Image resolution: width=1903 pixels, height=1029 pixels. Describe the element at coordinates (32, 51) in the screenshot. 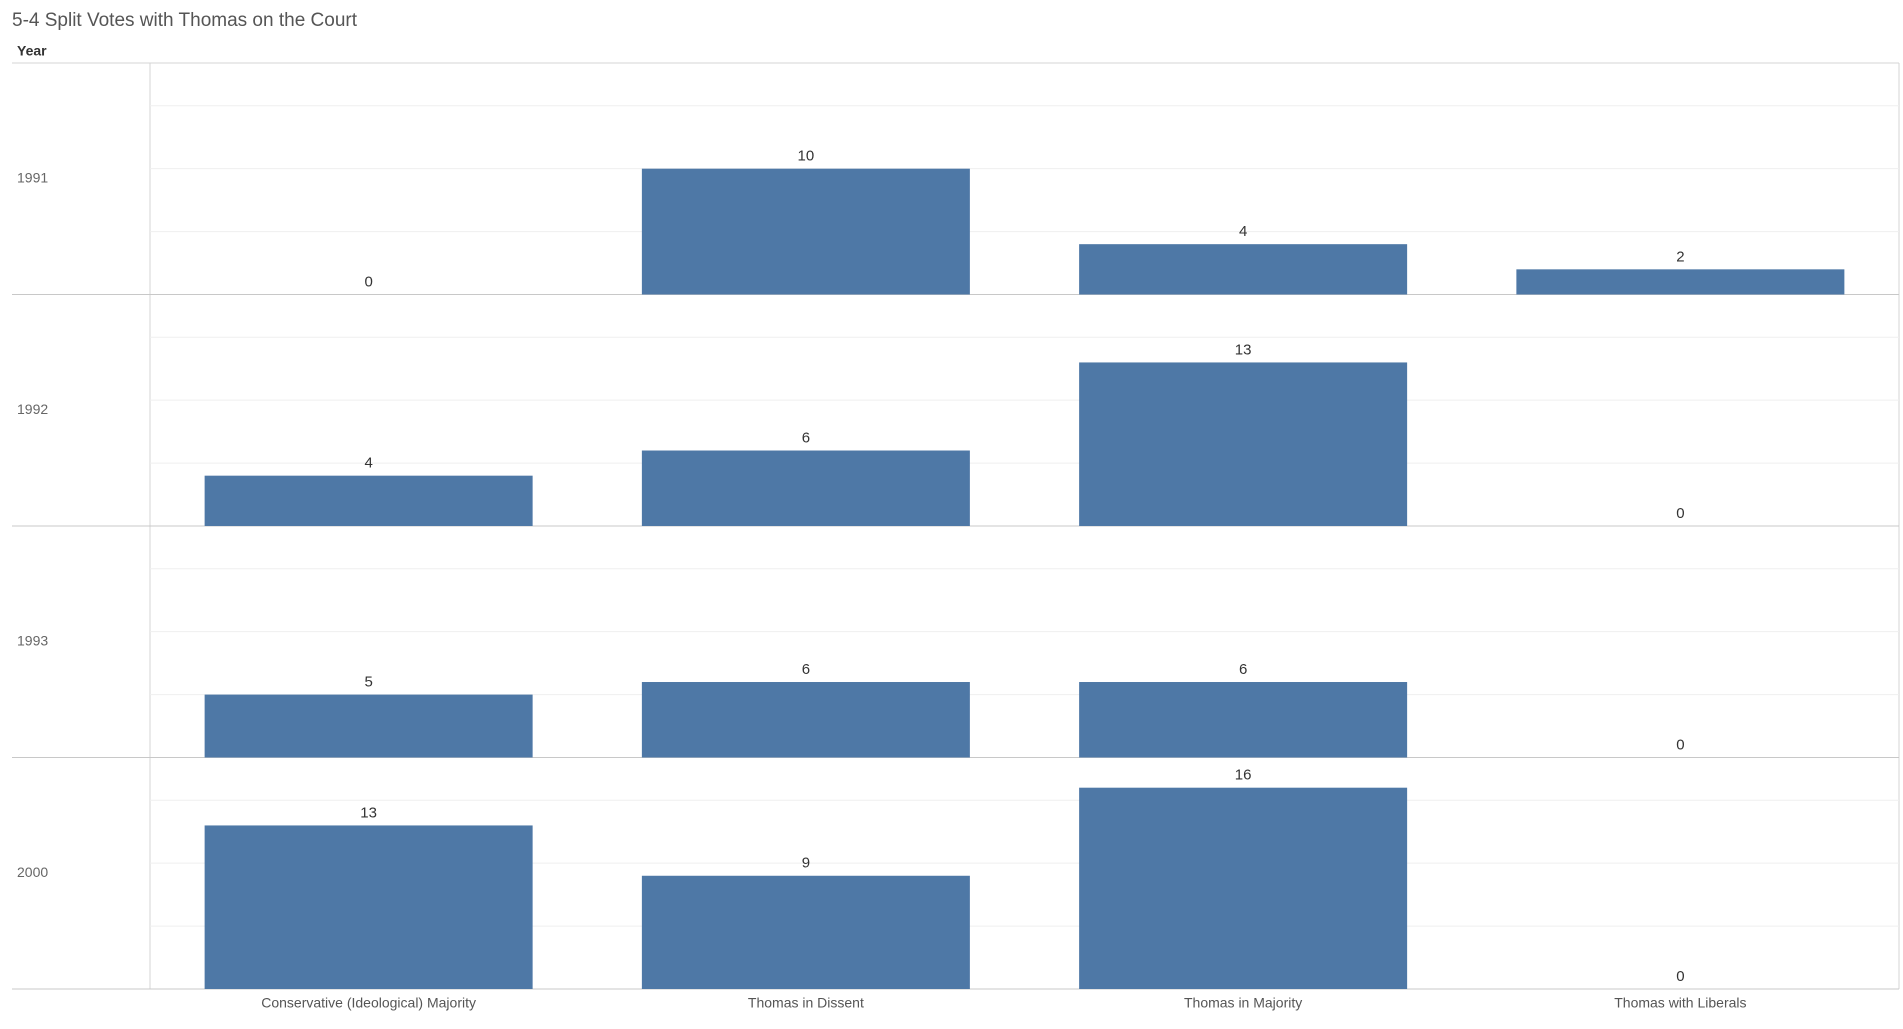

I see `row-axis-title: Year` at that location.